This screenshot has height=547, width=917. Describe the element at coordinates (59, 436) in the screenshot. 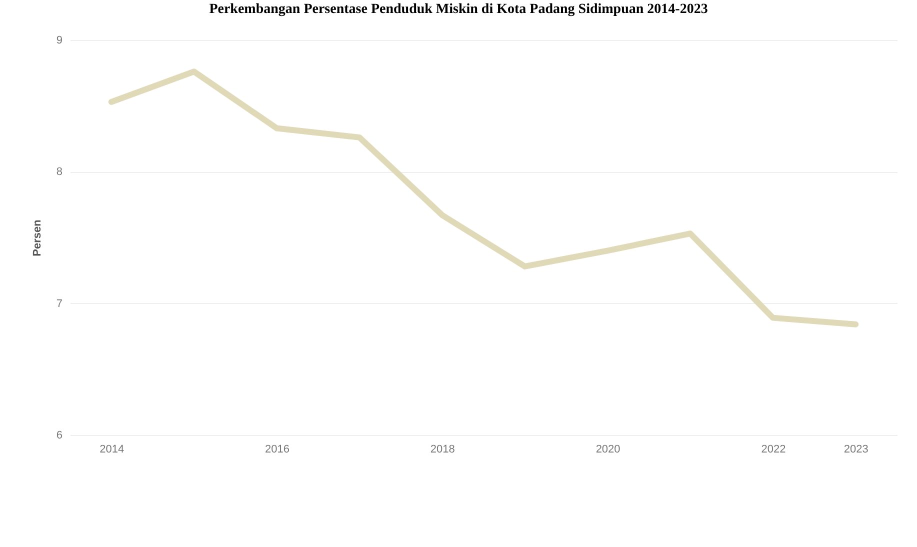

I see `y-tick-label: 6` at that location.